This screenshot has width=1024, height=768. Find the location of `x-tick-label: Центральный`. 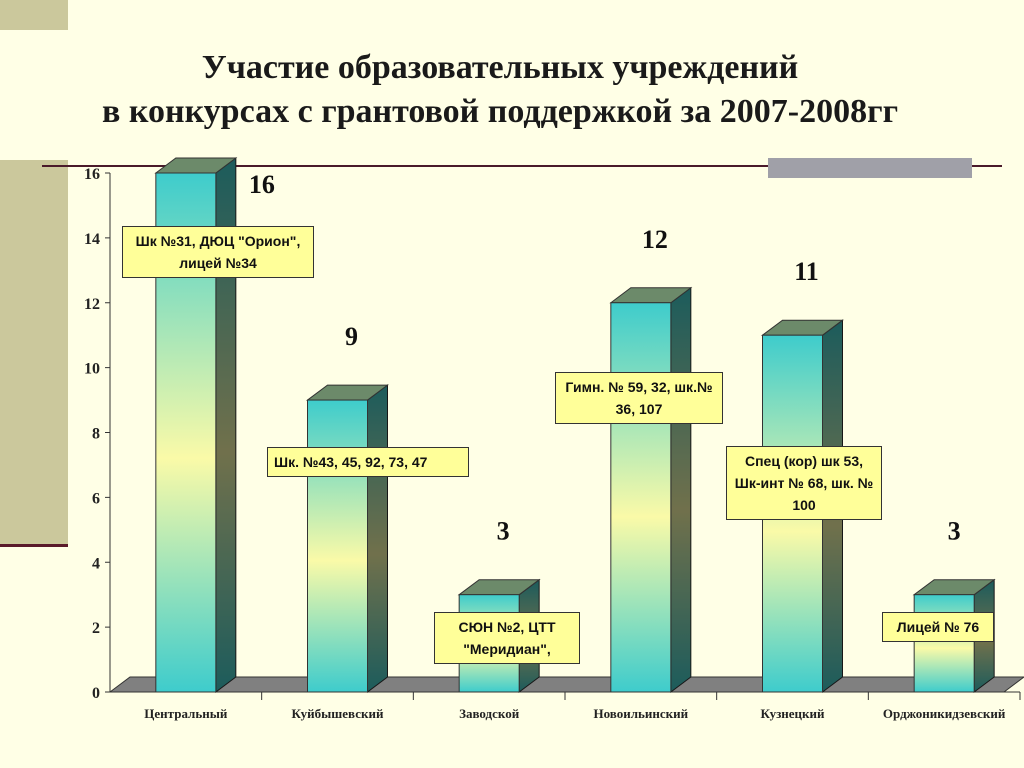

x-tick-label: Центральный is located at coordinates (186, 713).